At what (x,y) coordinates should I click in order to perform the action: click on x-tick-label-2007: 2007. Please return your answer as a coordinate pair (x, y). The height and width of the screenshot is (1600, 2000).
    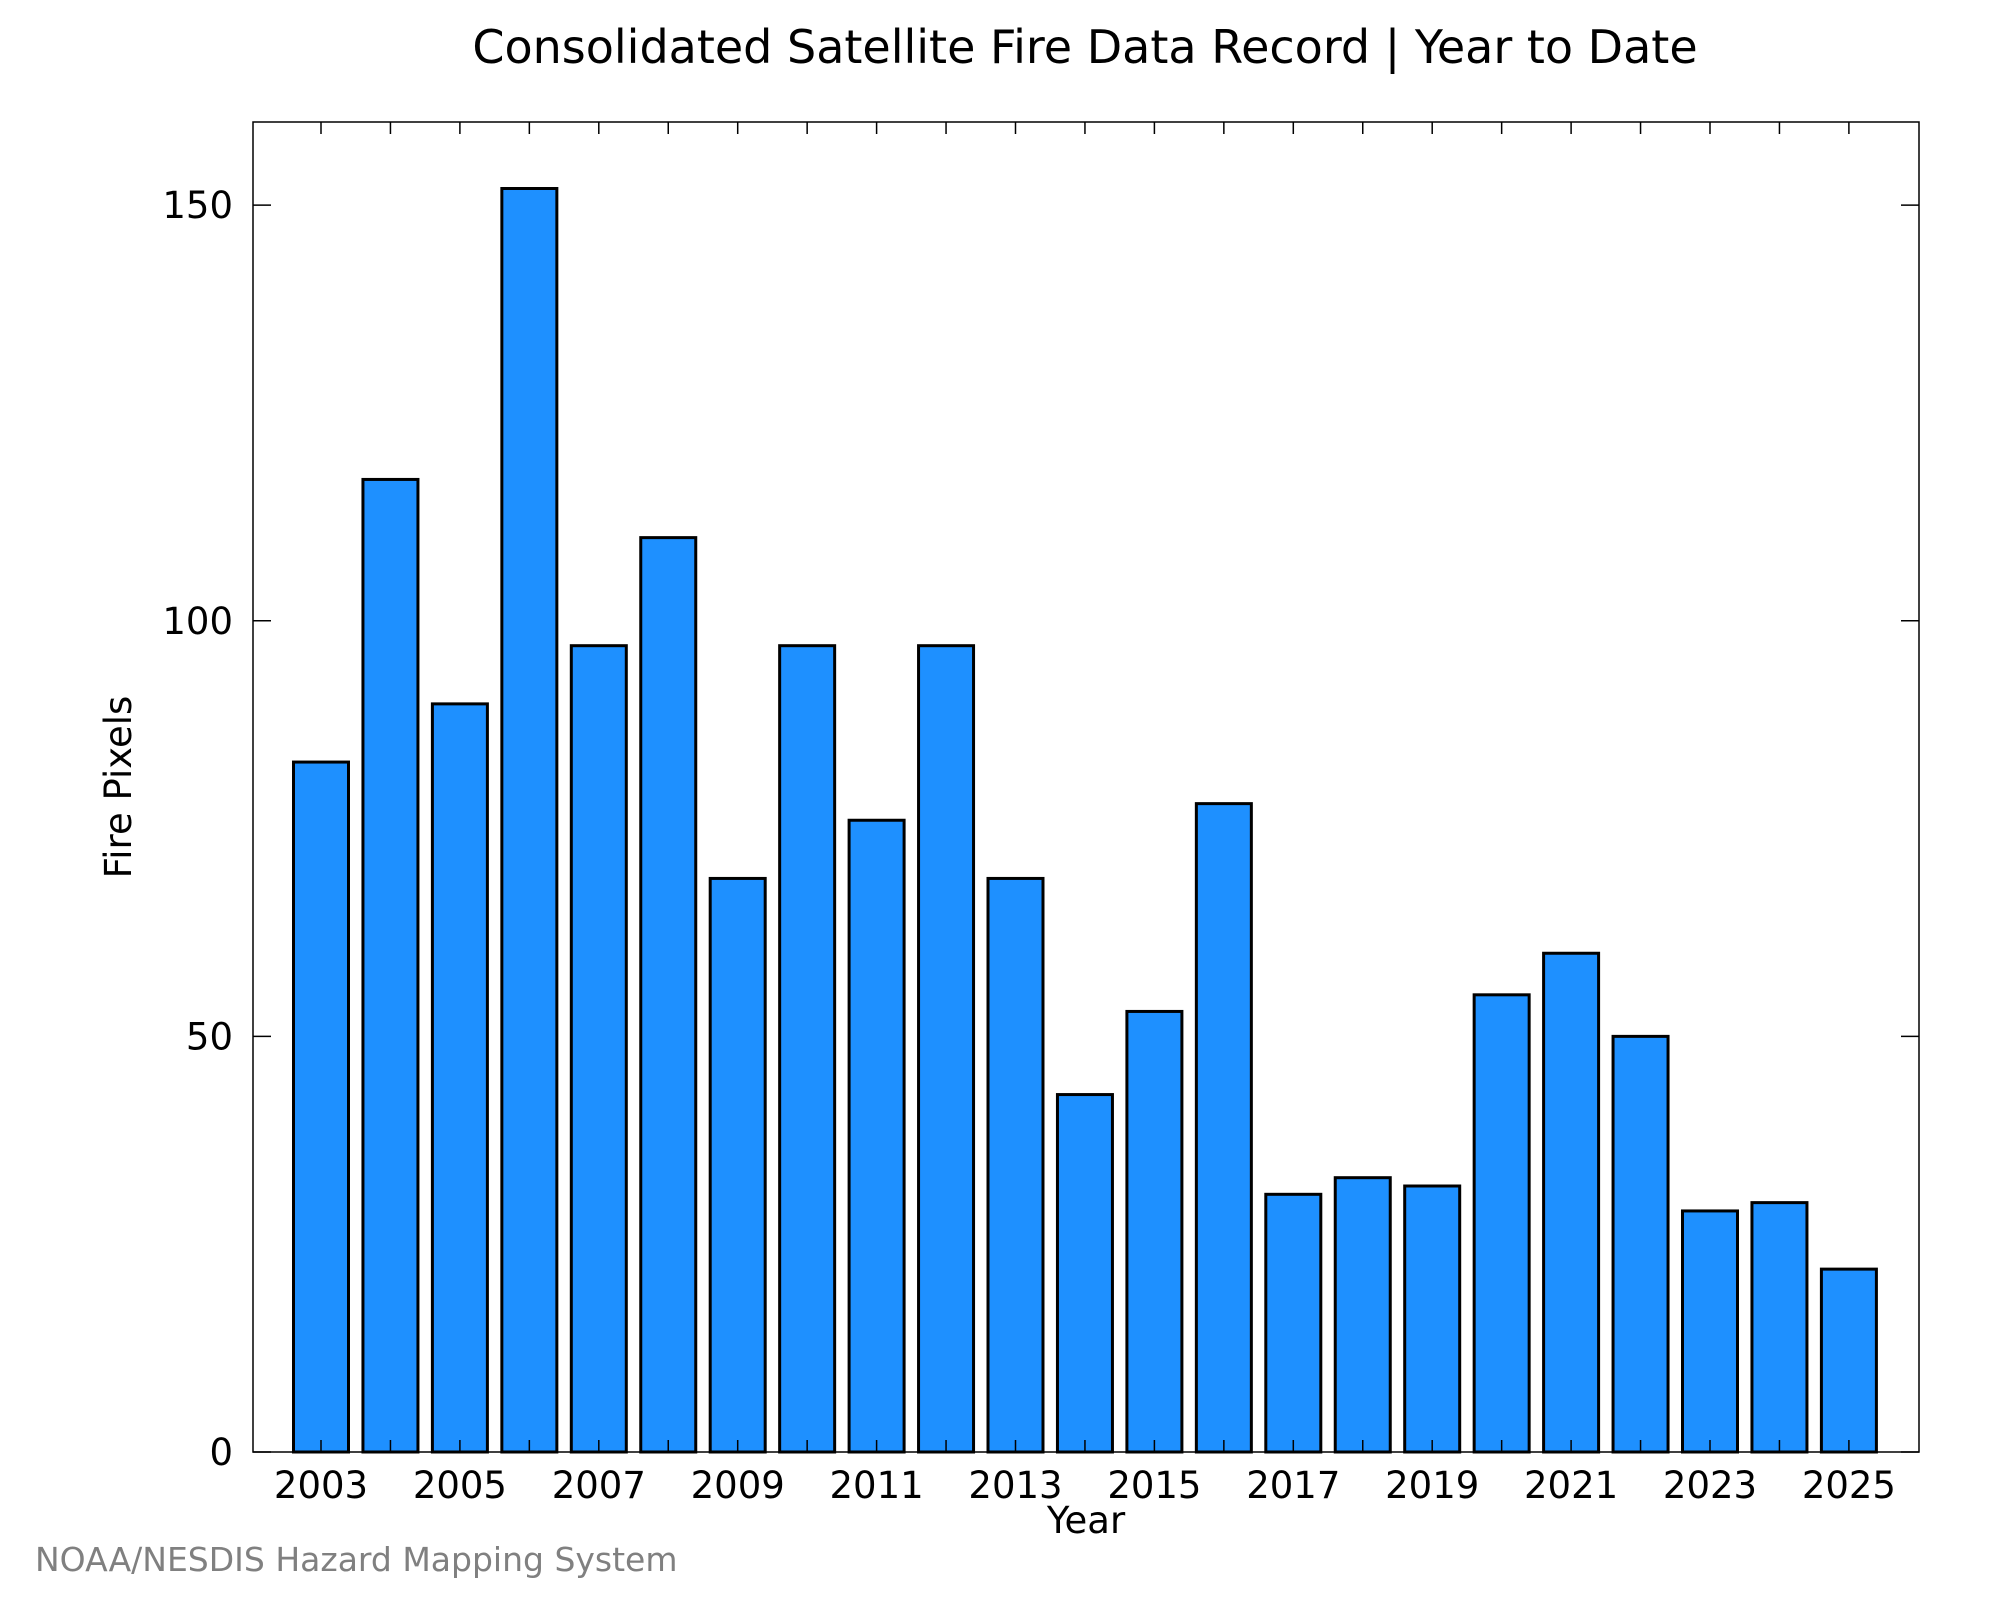
    Looking at the image, I should click on (599, 1485).